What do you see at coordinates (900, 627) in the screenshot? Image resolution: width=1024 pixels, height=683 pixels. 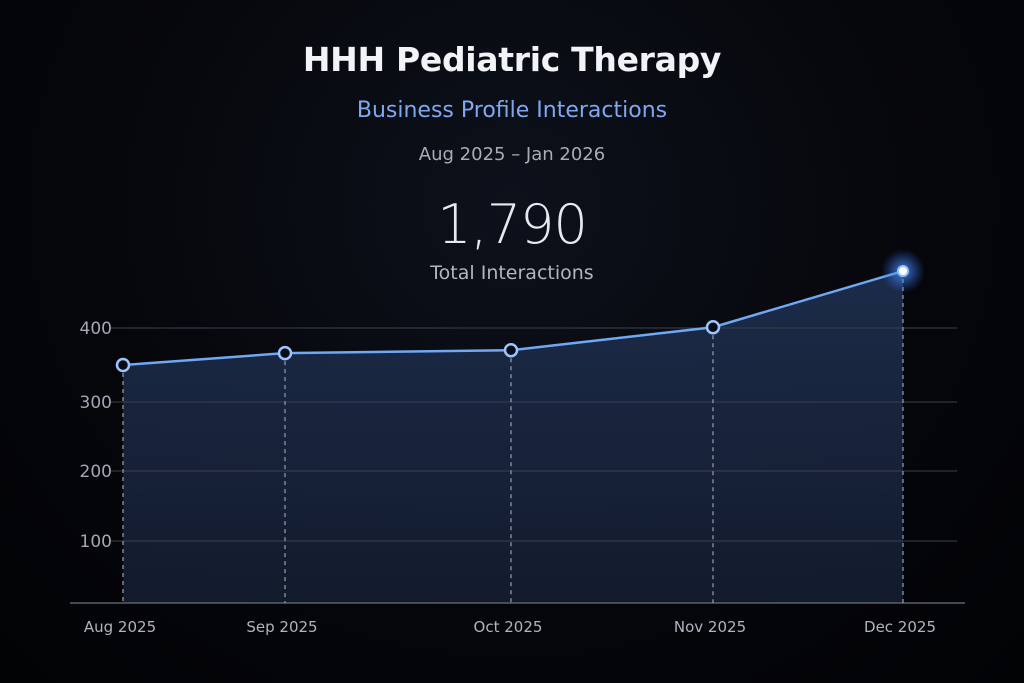 I see `x-tick-label: Dec 2025` at bounding box center [900, 627].